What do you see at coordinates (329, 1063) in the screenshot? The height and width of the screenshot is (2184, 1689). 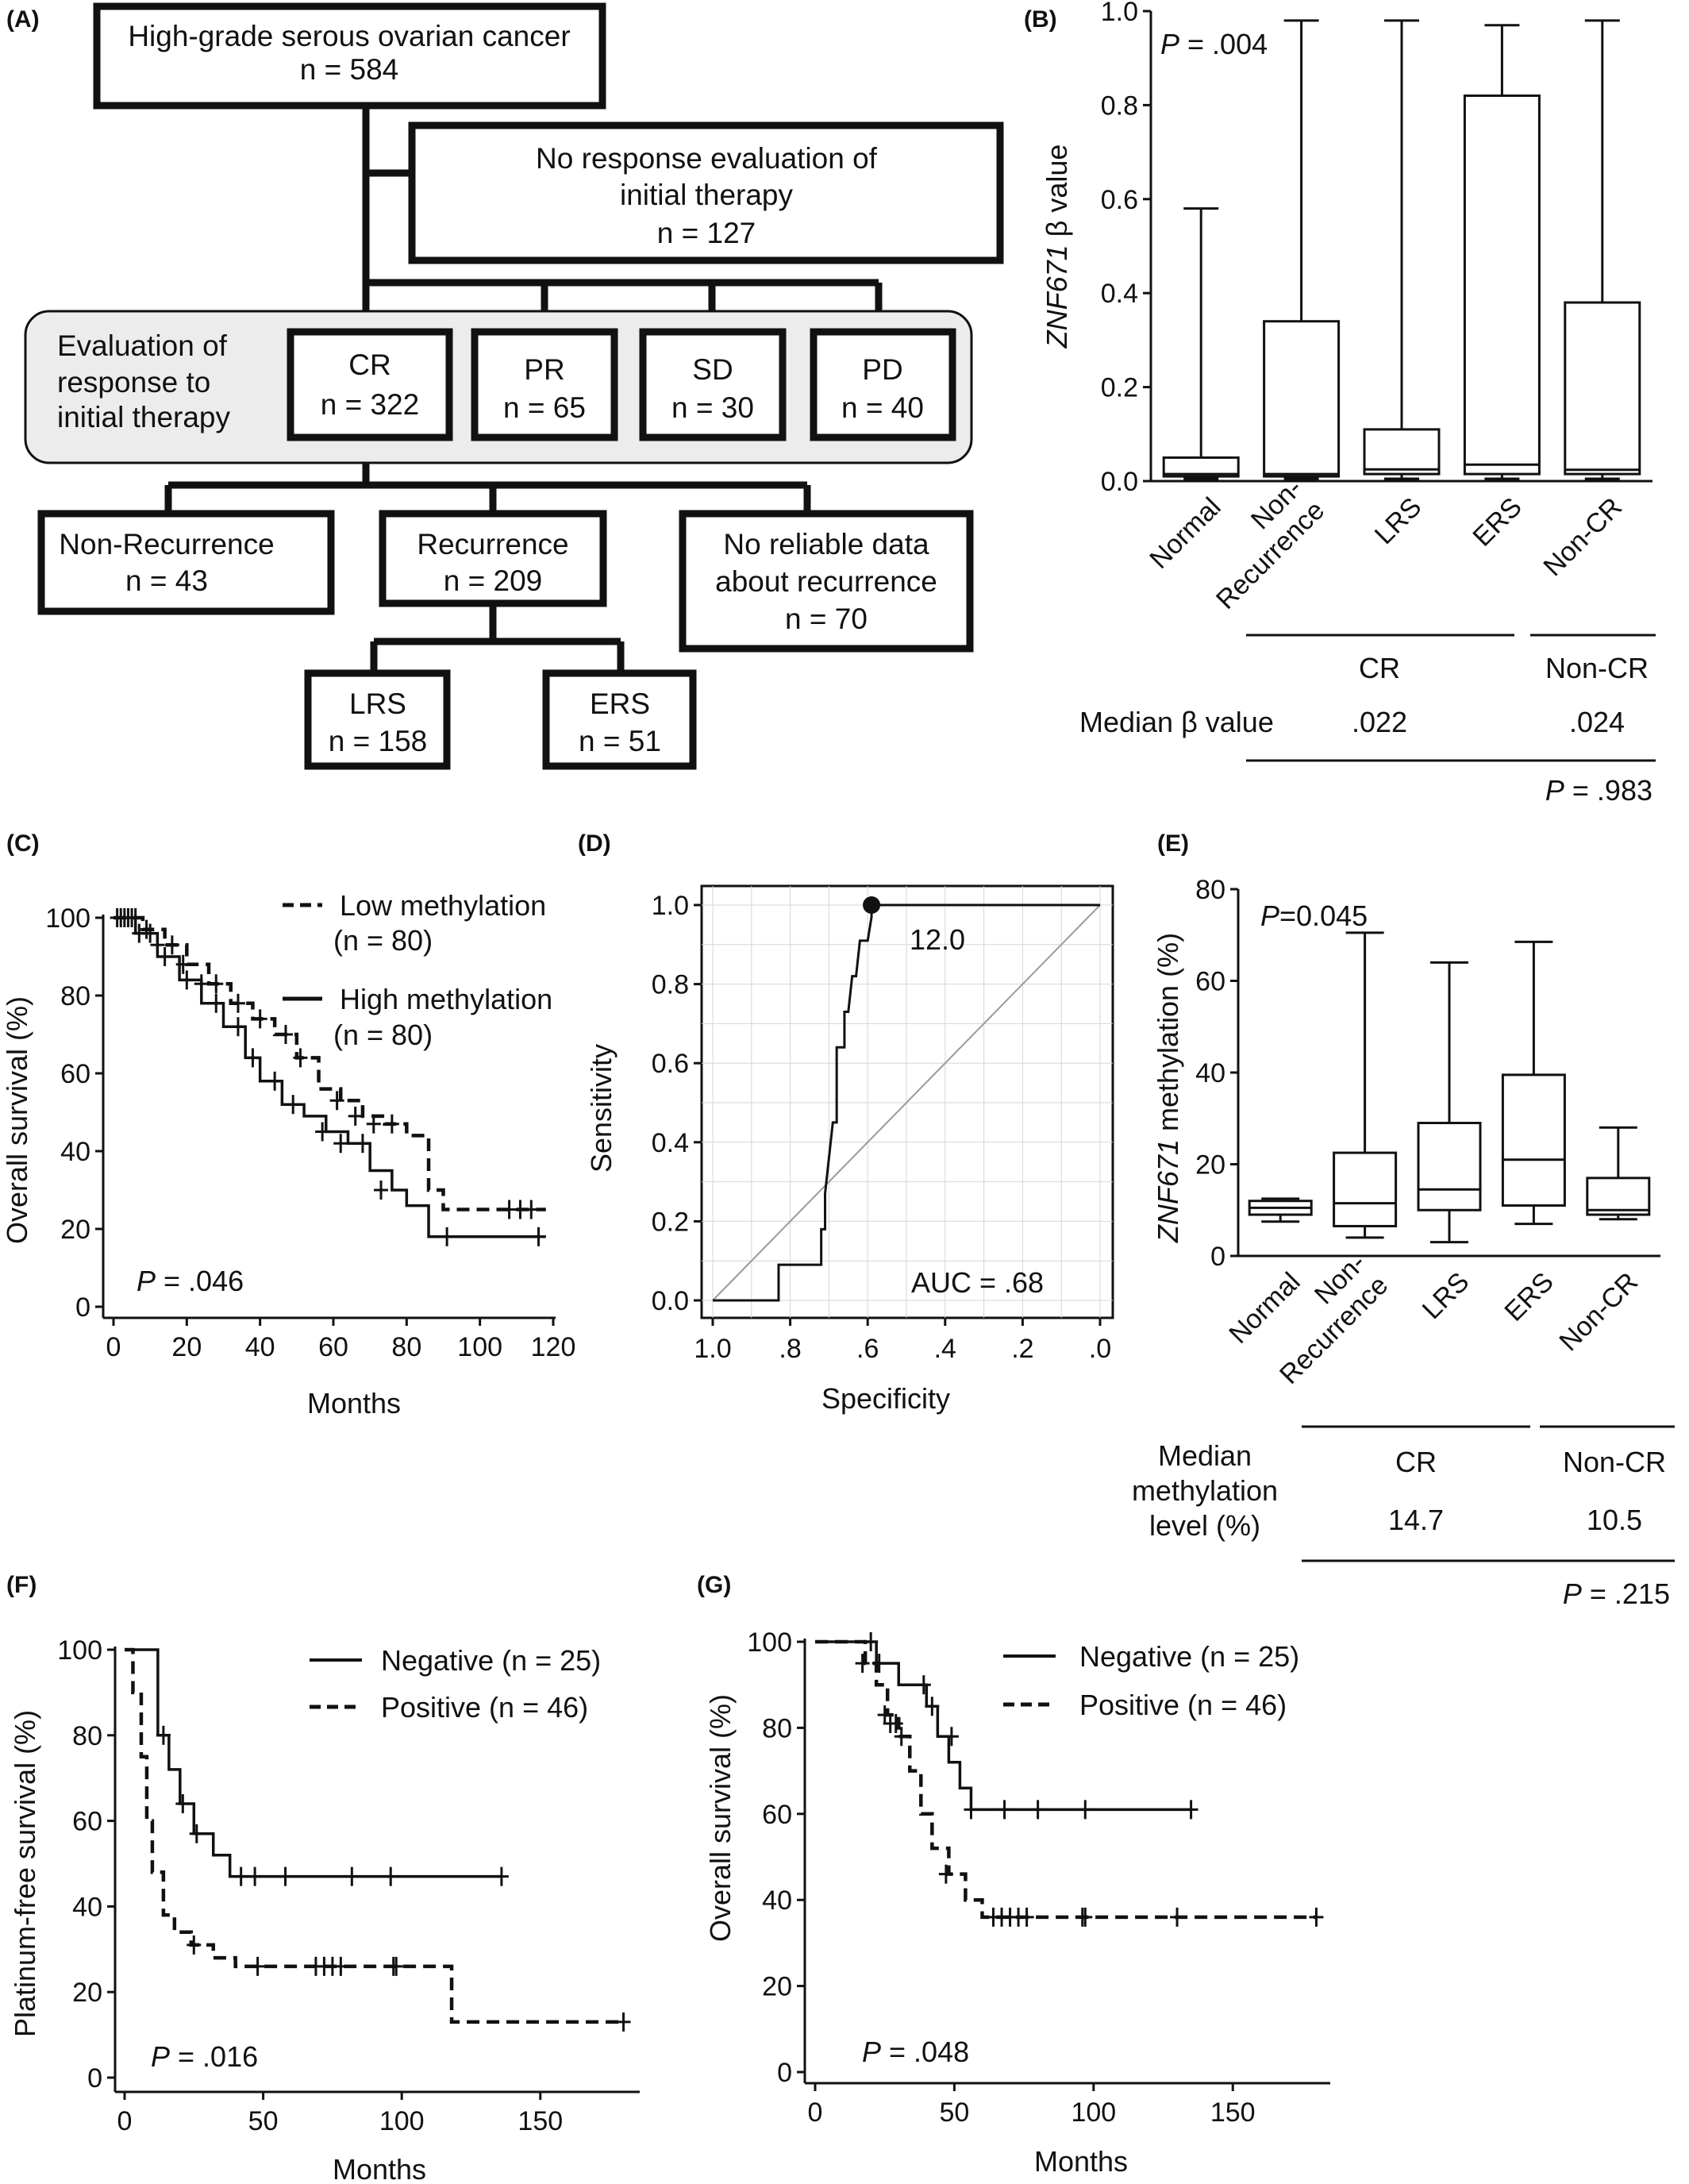 I see `chart-c-series-dashed-line` at bounding box center [329, 1063].